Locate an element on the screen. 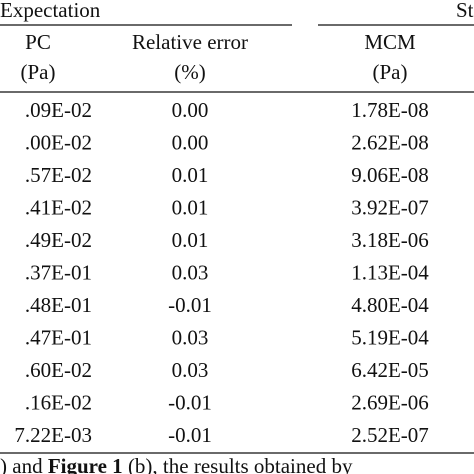  column-unit: (%) is located at coordinates (189, 72).